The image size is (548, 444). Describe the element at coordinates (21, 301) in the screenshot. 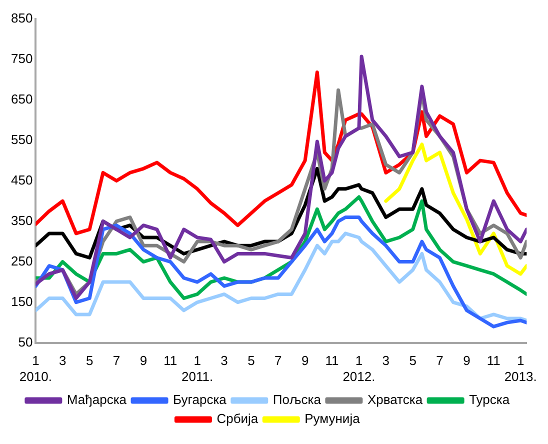

I see `y-tick-label: 150` at that location.